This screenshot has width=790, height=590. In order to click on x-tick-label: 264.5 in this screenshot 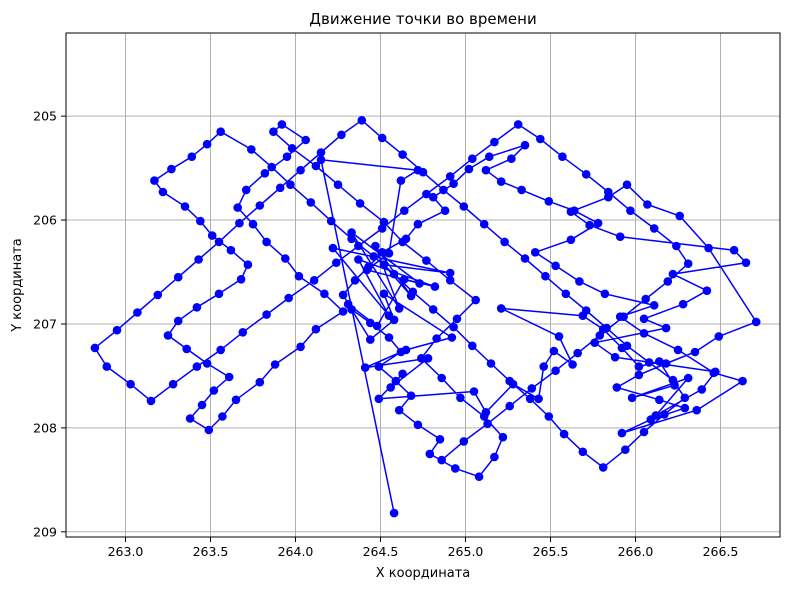, I will do `click(381, 551)`.